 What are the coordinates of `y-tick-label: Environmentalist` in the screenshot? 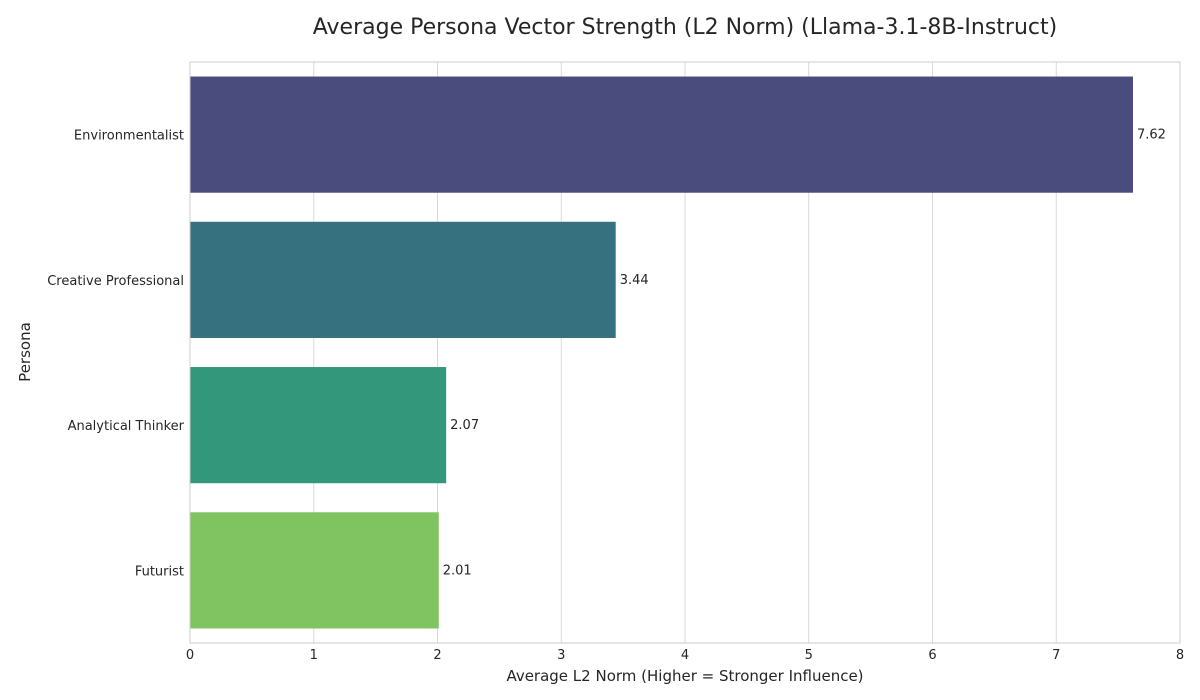 It's located at (129, 136).